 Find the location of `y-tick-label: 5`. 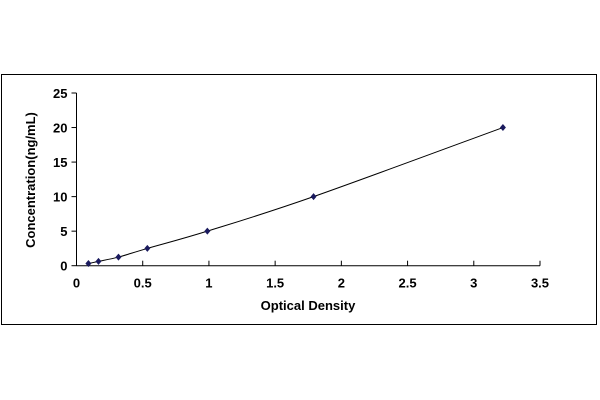

y-tick-label: 5 is located at coordinates (63, 231).